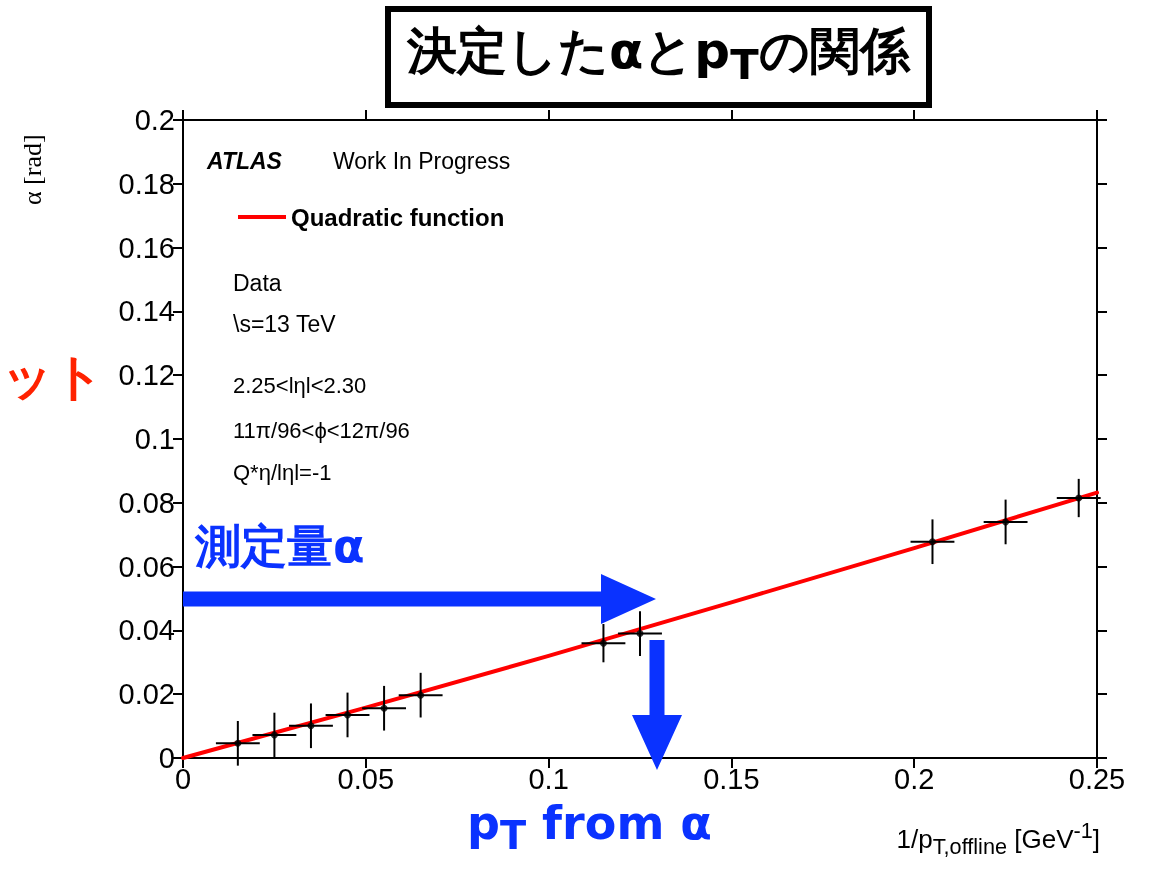 This screenshot has height=879, width=1156. What do you see at coordinates (321, 430) in the screenshot?
I see `annotation: 11π/96<ϕ<12π/96` at bounding box center [321, 430].